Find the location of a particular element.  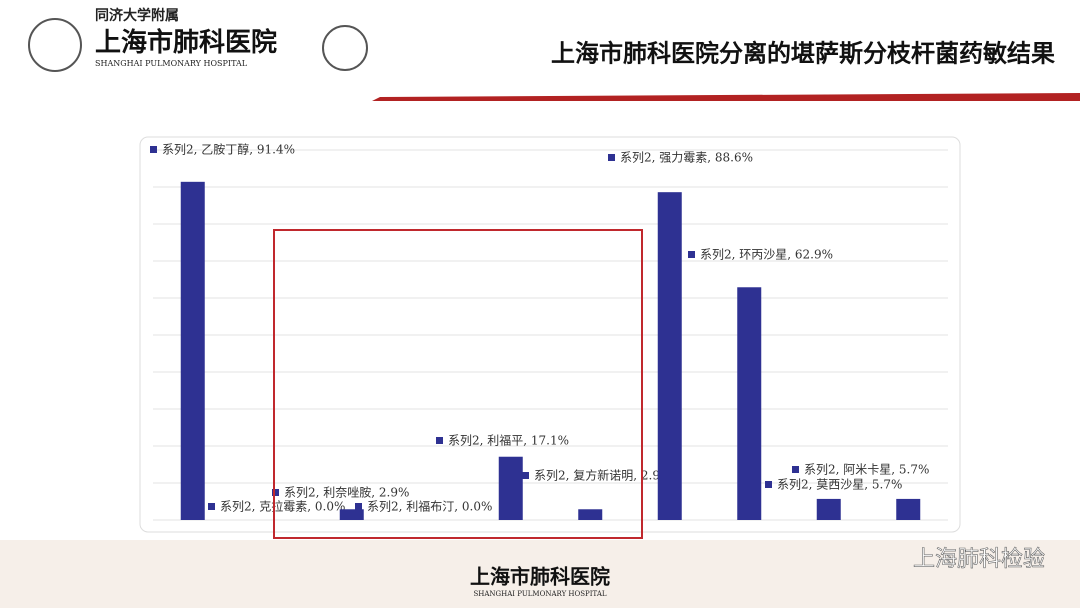

hospital-name-en: SHANGHAI PULMONARY HOSPITAL is located at coordinates (171, 63).